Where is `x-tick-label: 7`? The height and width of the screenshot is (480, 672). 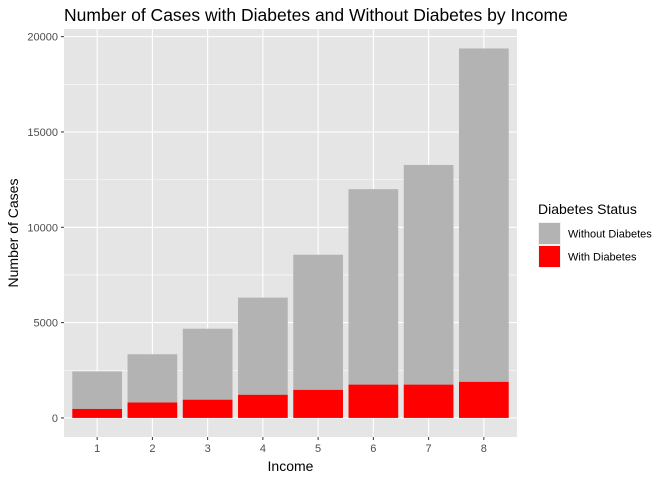
x-tick-label: 7 is located at coordinates (429, 449).